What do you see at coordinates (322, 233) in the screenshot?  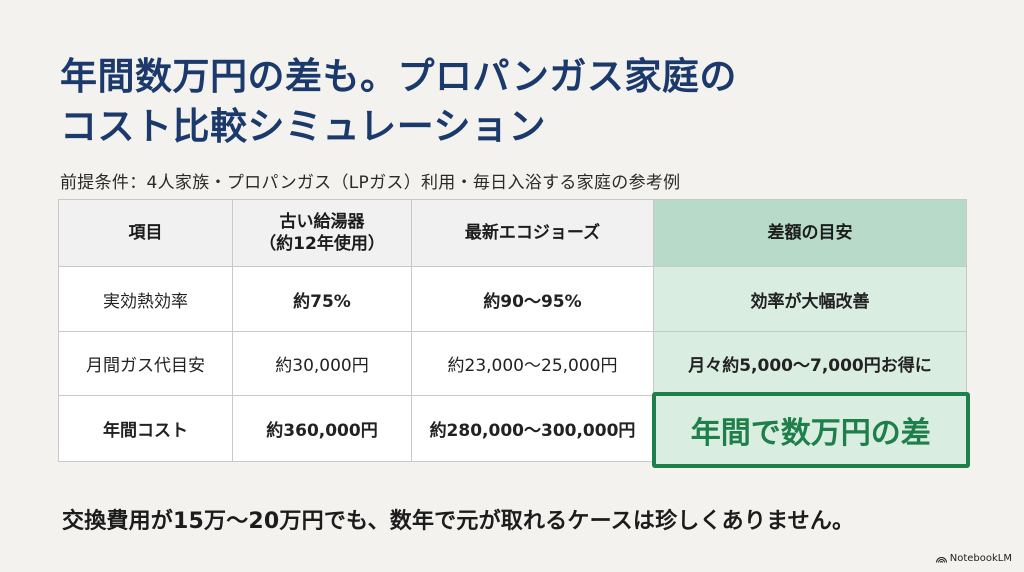 I see `header-old-heater: 古い給湯器 （約12年使用）` at bounding box center [322, 233].